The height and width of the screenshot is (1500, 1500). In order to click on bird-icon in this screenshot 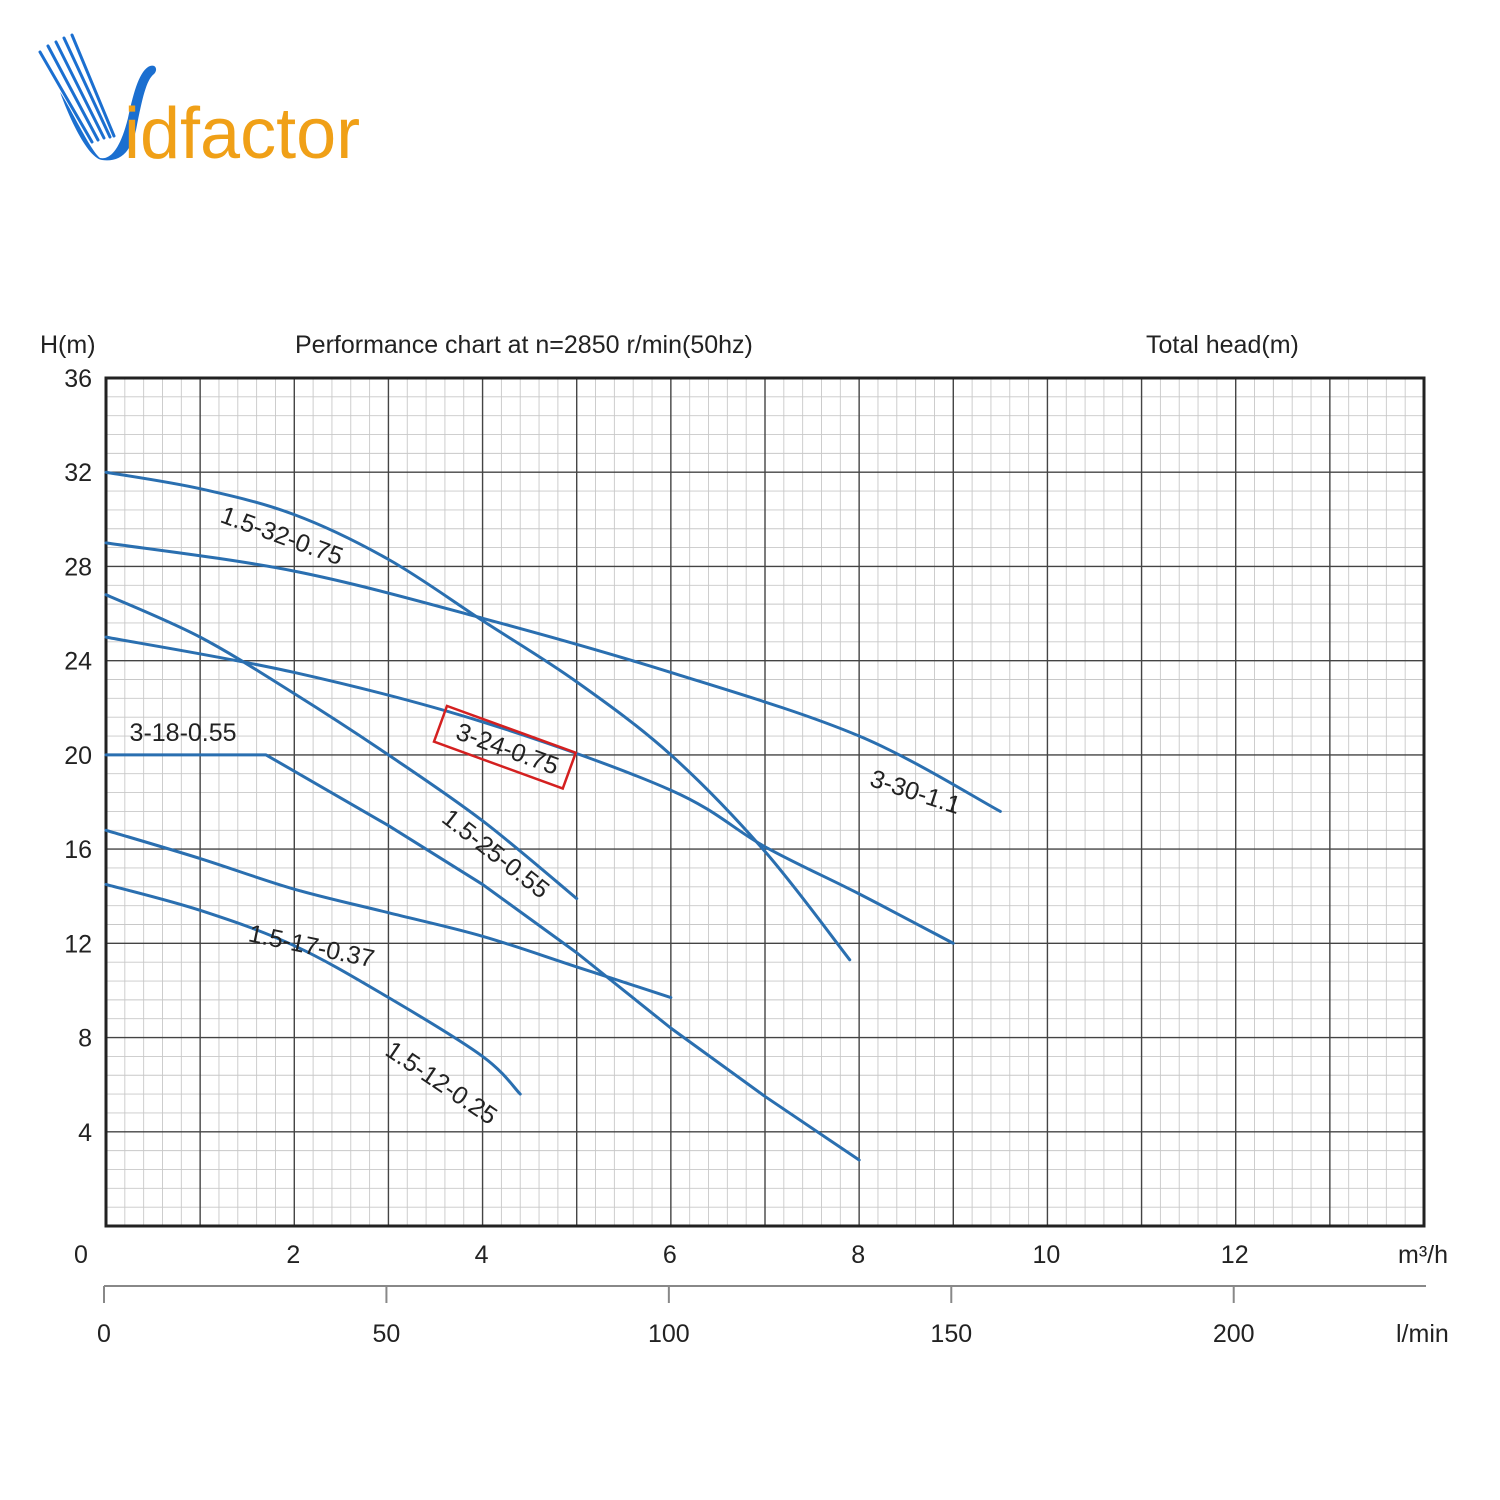, I will do `click(77, 88)`.